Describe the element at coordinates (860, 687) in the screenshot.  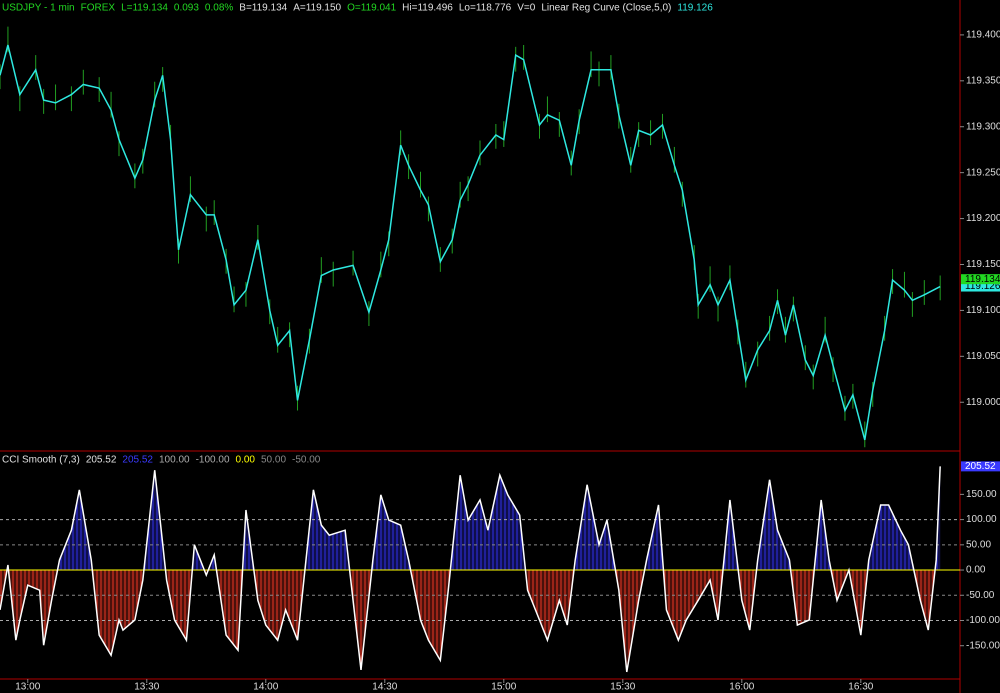
I see `x-tick-label: 16:30` at that location.